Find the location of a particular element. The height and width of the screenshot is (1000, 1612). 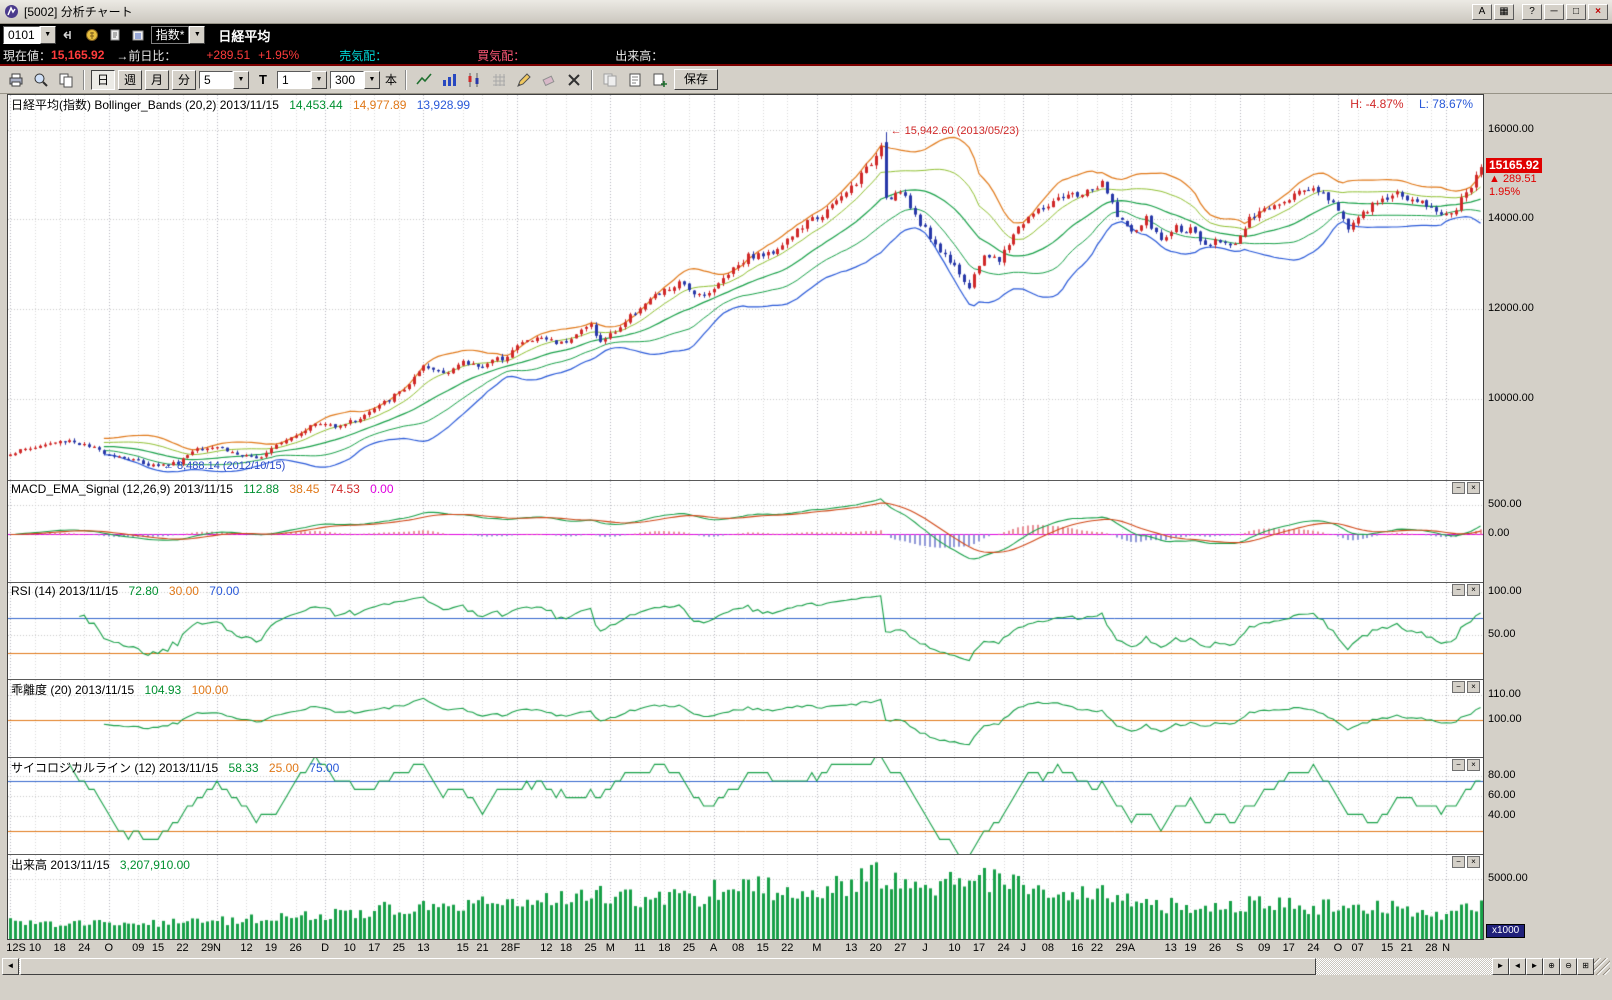

step-right-button: ► is located at coordinates (1534, 966).